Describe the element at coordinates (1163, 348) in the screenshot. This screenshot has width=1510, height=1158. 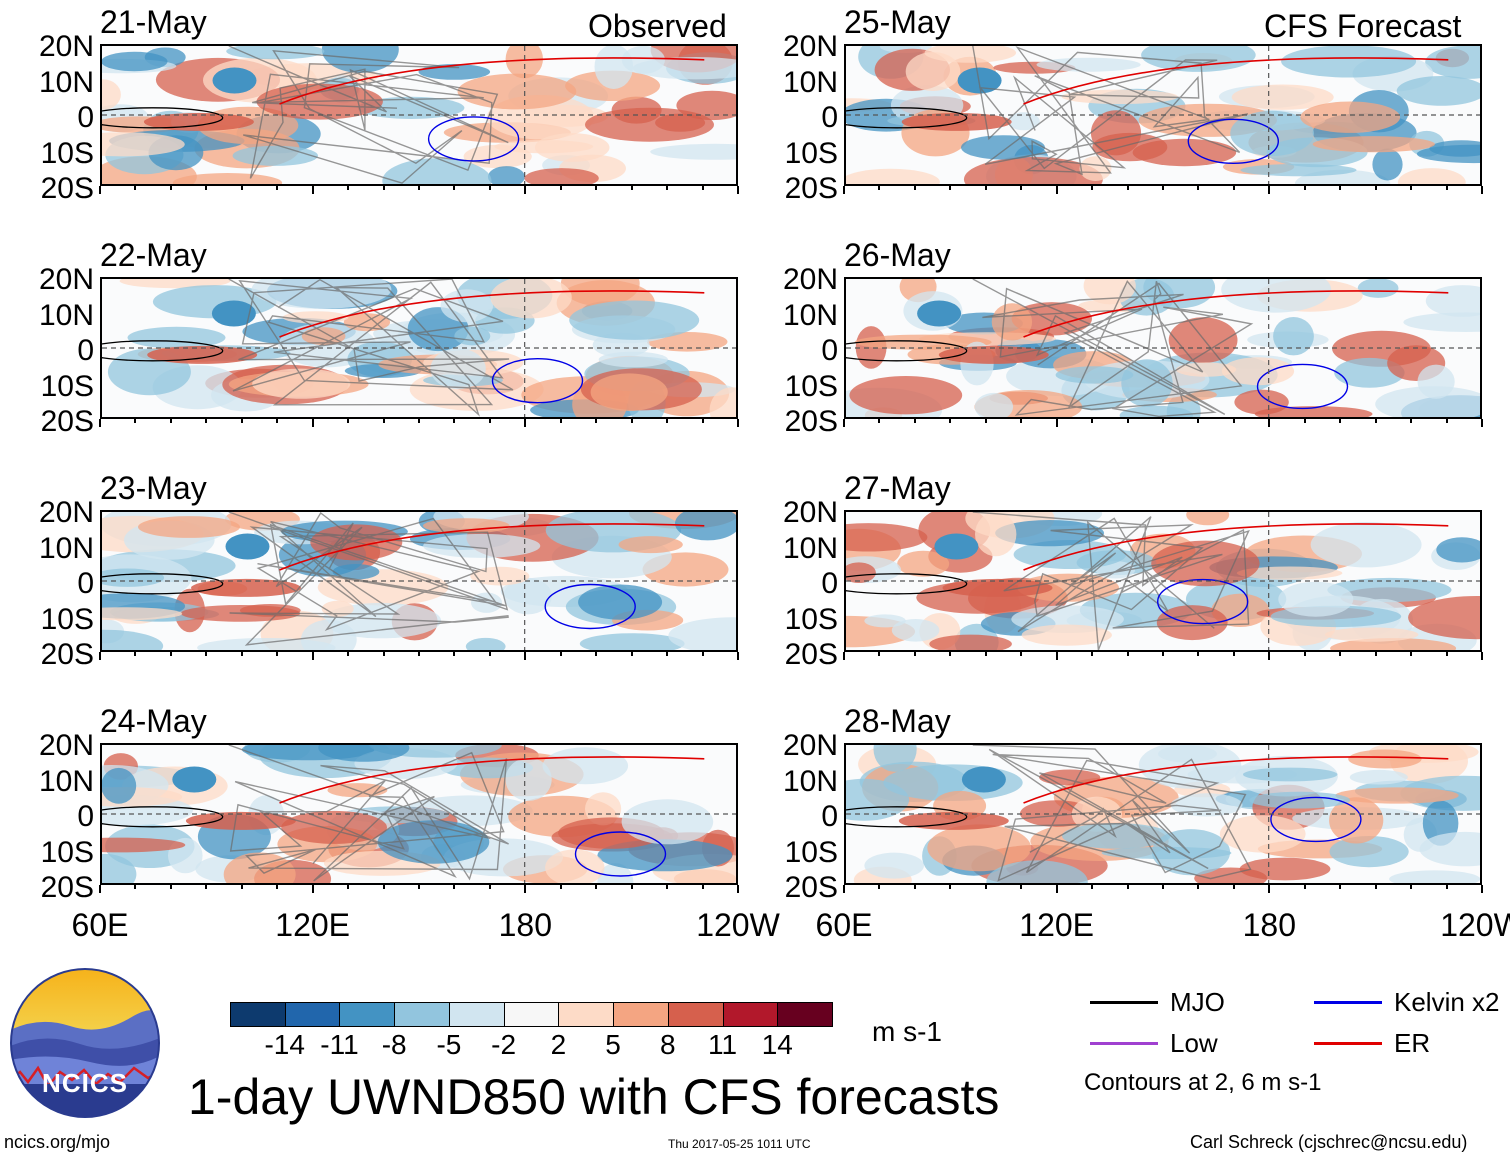
I see `map-panel-26-may` at that location.